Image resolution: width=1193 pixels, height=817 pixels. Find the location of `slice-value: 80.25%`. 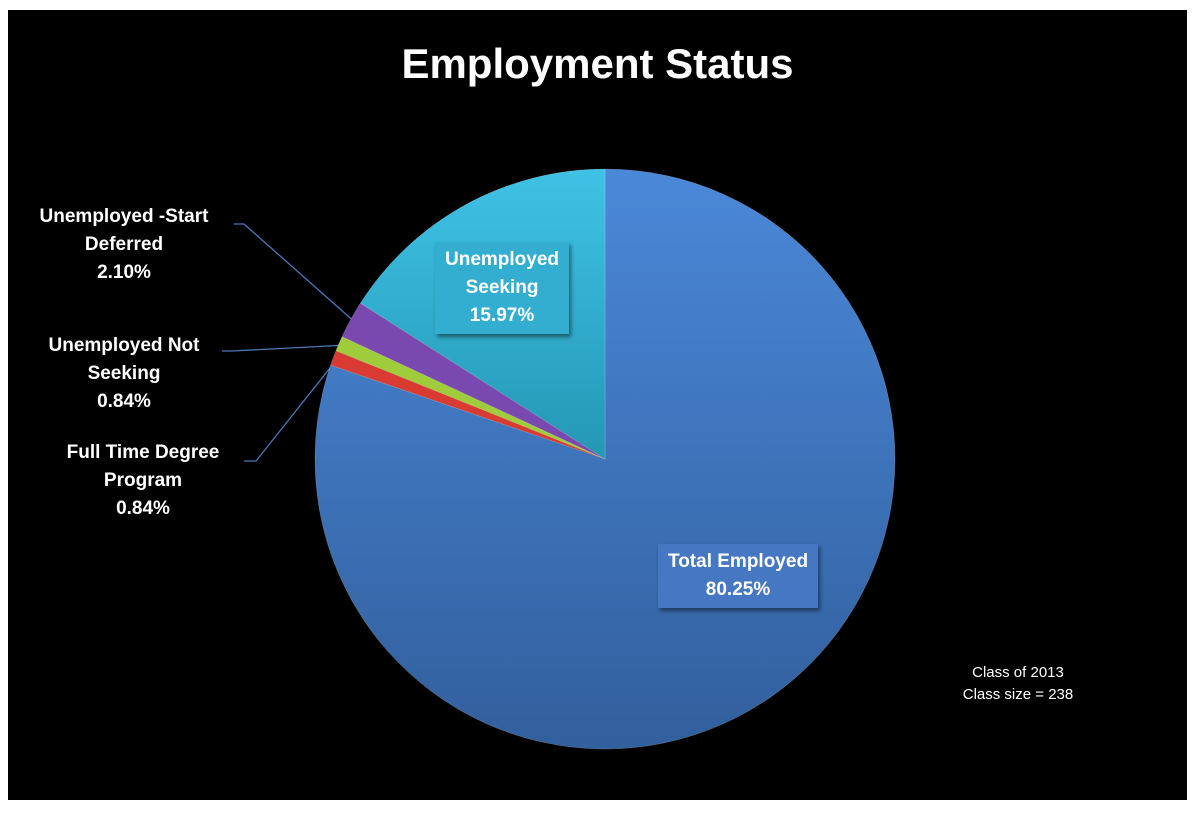

slice-value: 80.25% is located at coordinates (738, 589).